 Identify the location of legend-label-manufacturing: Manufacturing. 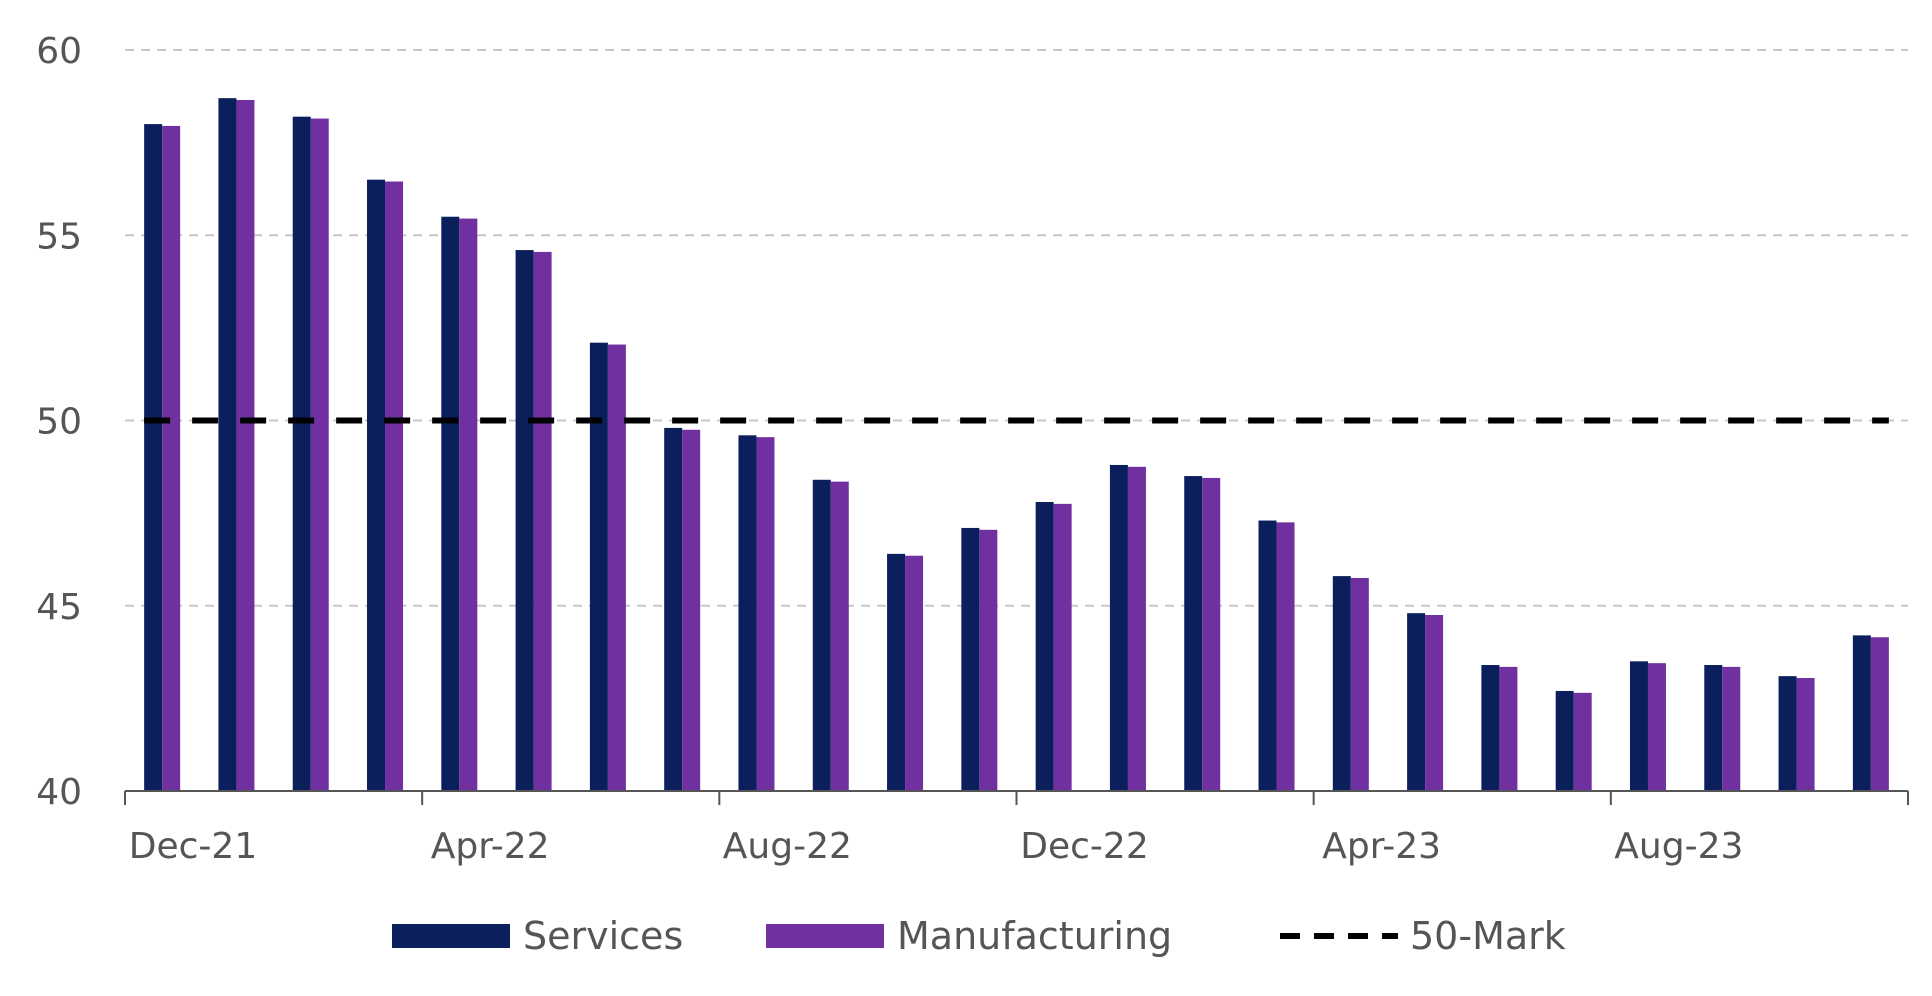
(1034, 936).